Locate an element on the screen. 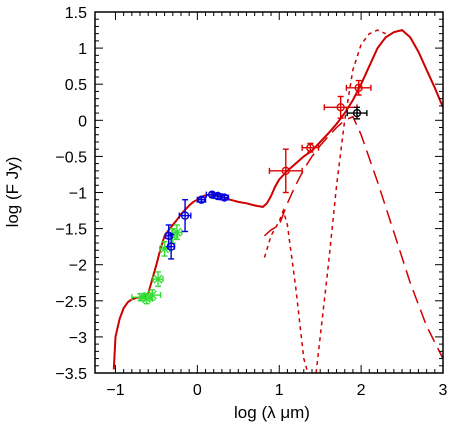  x-tick-label: 0 is located at coordinates (197, 390).